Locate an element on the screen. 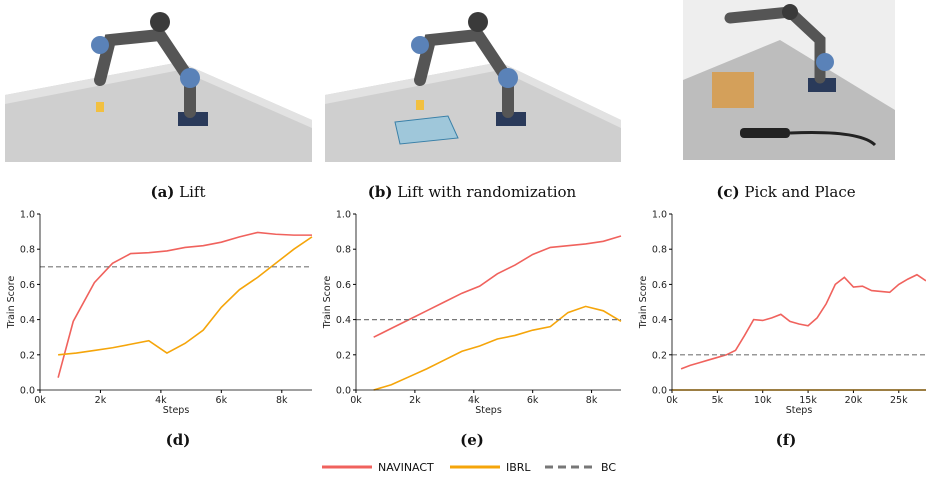  caption-text: Lift is located at coordinates (189, 192).